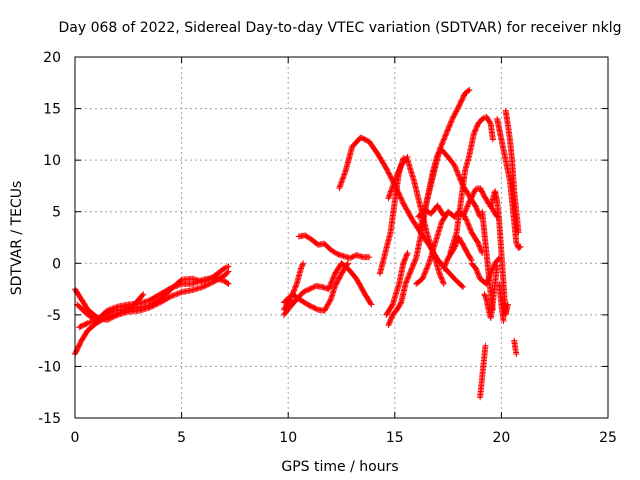 The height and width of the screenshot is (480, 640). What do you see at coordinates (56, 264) in the screenshot?
I see `y-tick-label: 0` at bounding box center [56, 264].